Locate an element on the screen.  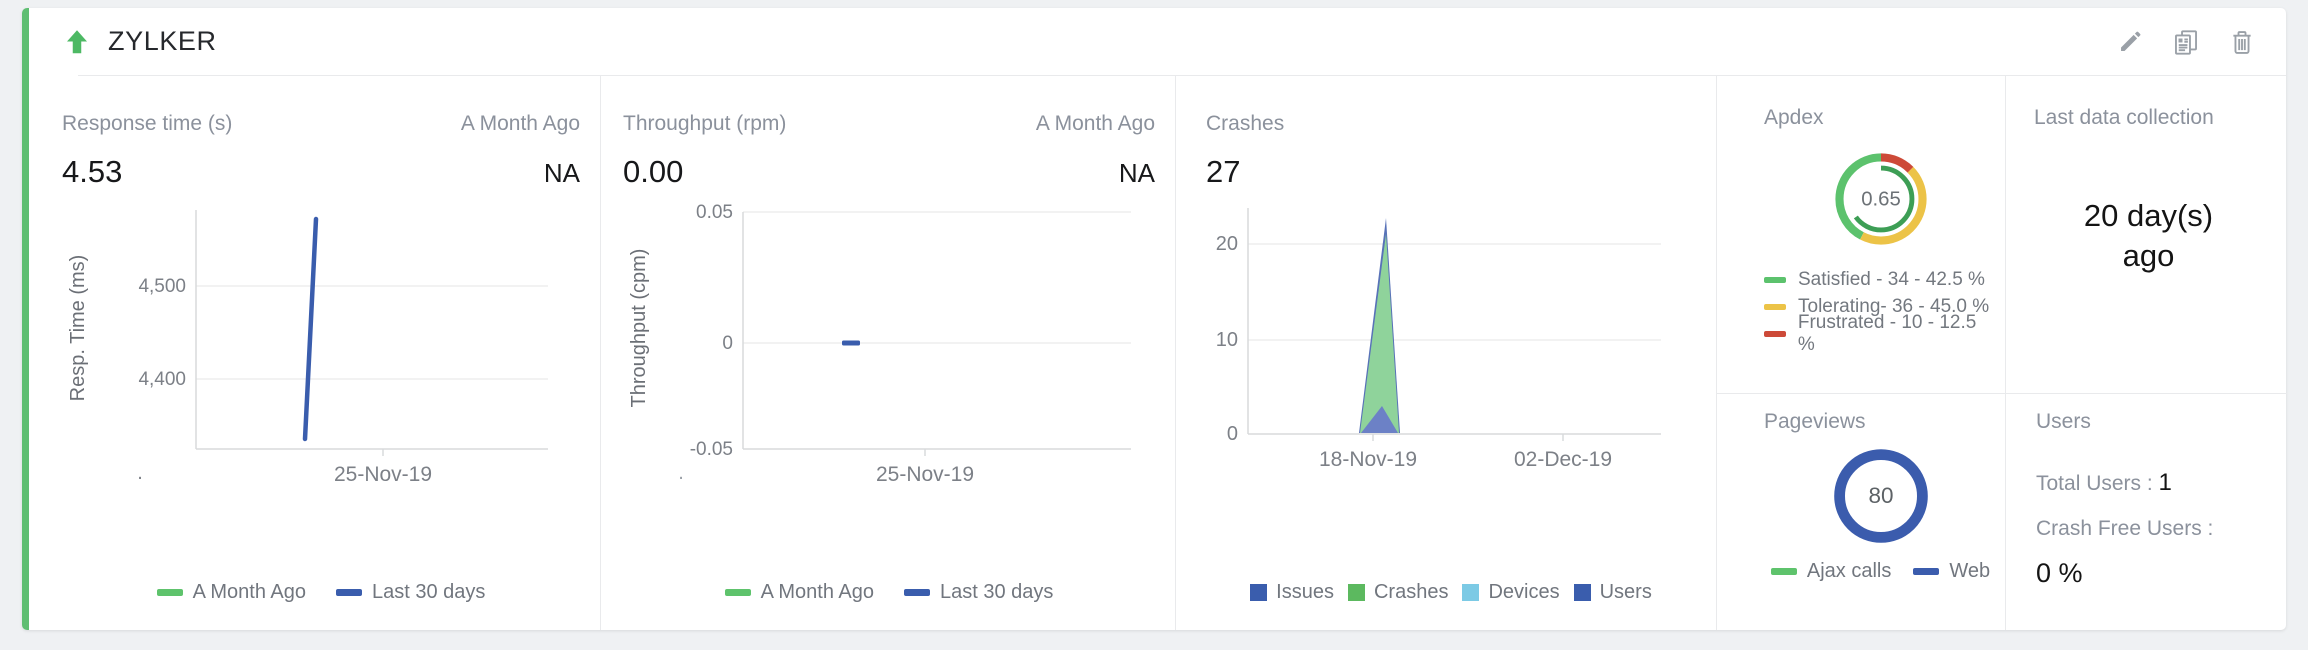
response-time-value: 4.53 is located at coordinates (92, 171).